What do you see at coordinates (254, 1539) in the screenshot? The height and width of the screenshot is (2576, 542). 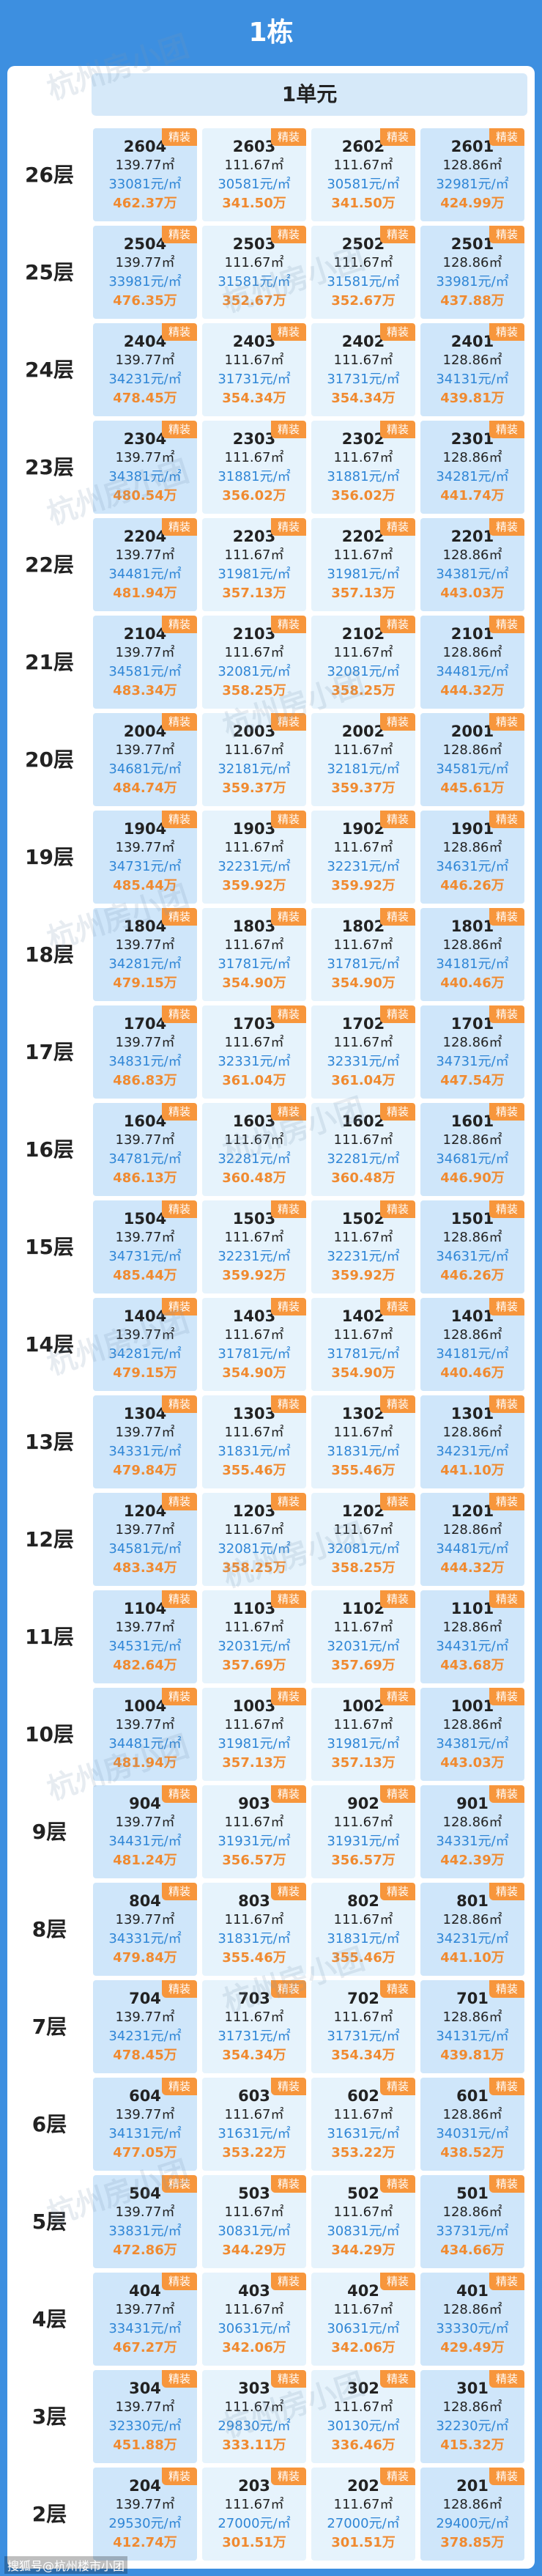 I see `unit-cell: 精装 1203 111.67㎡ 32081元/㎡ 358.25万` at bounding box center [254, 1539].